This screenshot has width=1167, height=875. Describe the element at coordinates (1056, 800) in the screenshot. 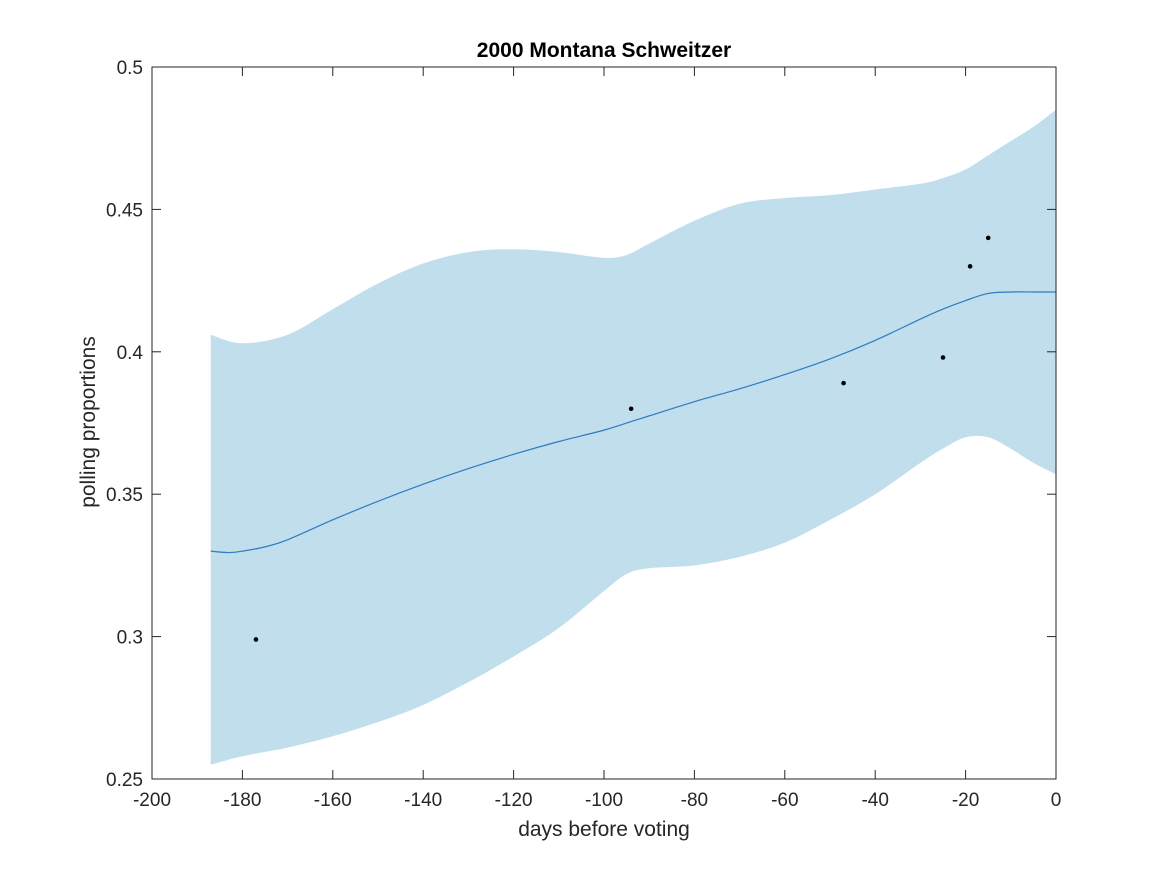

I see `x-tick-label: 0` at that location.